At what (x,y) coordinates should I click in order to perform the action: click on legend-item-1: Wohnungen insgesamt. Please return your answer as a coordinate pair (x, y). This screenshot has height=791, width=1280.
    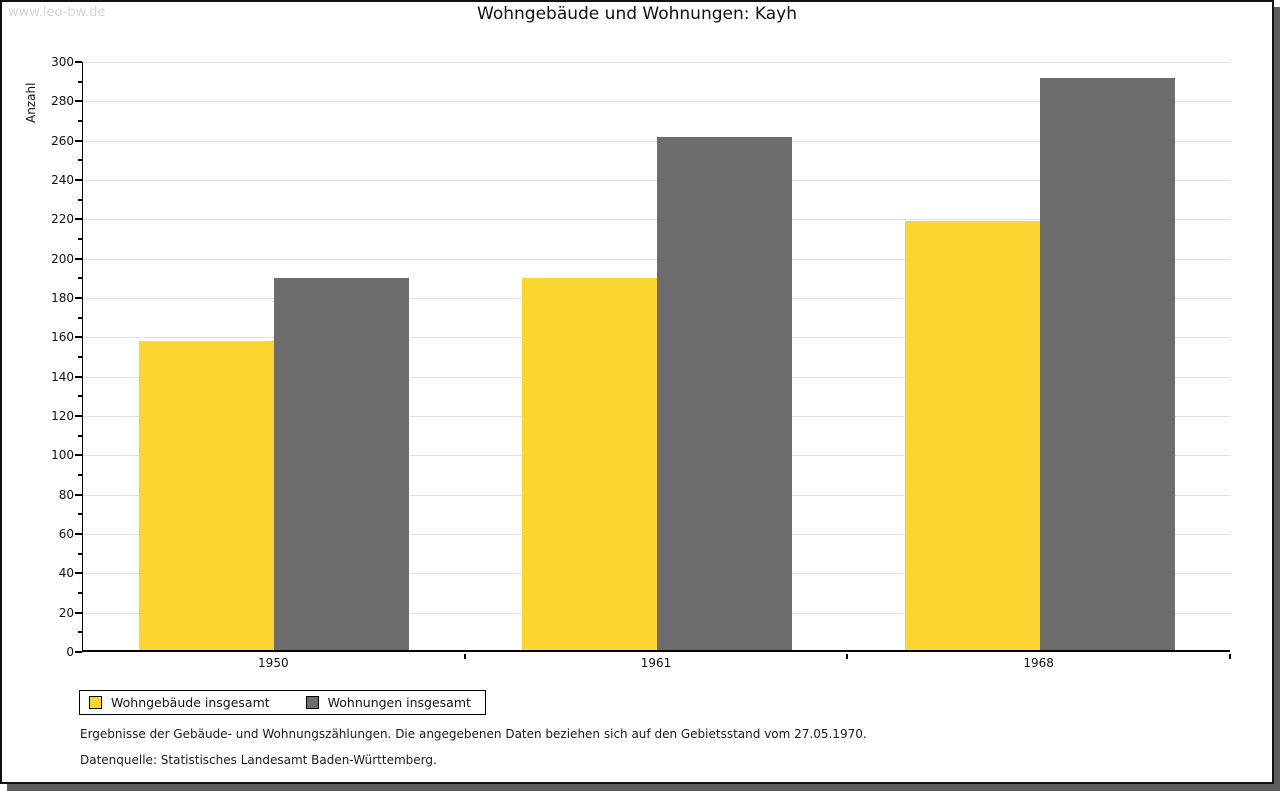
    Looking at the image, I should click on (388, 702).